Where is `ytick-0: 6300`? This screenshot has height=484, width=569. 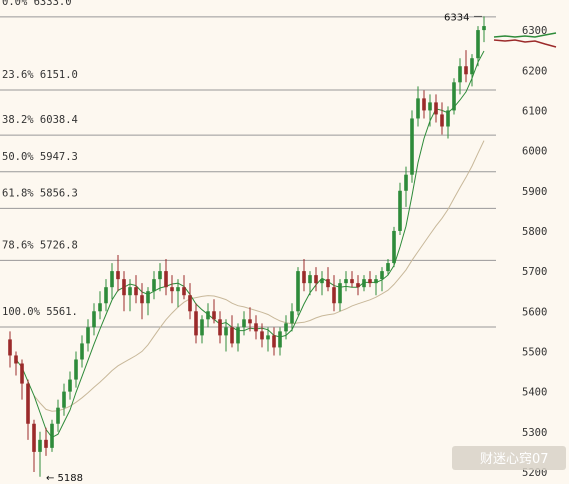 ytick-0: 6300 is located at coordinates (534, 31).